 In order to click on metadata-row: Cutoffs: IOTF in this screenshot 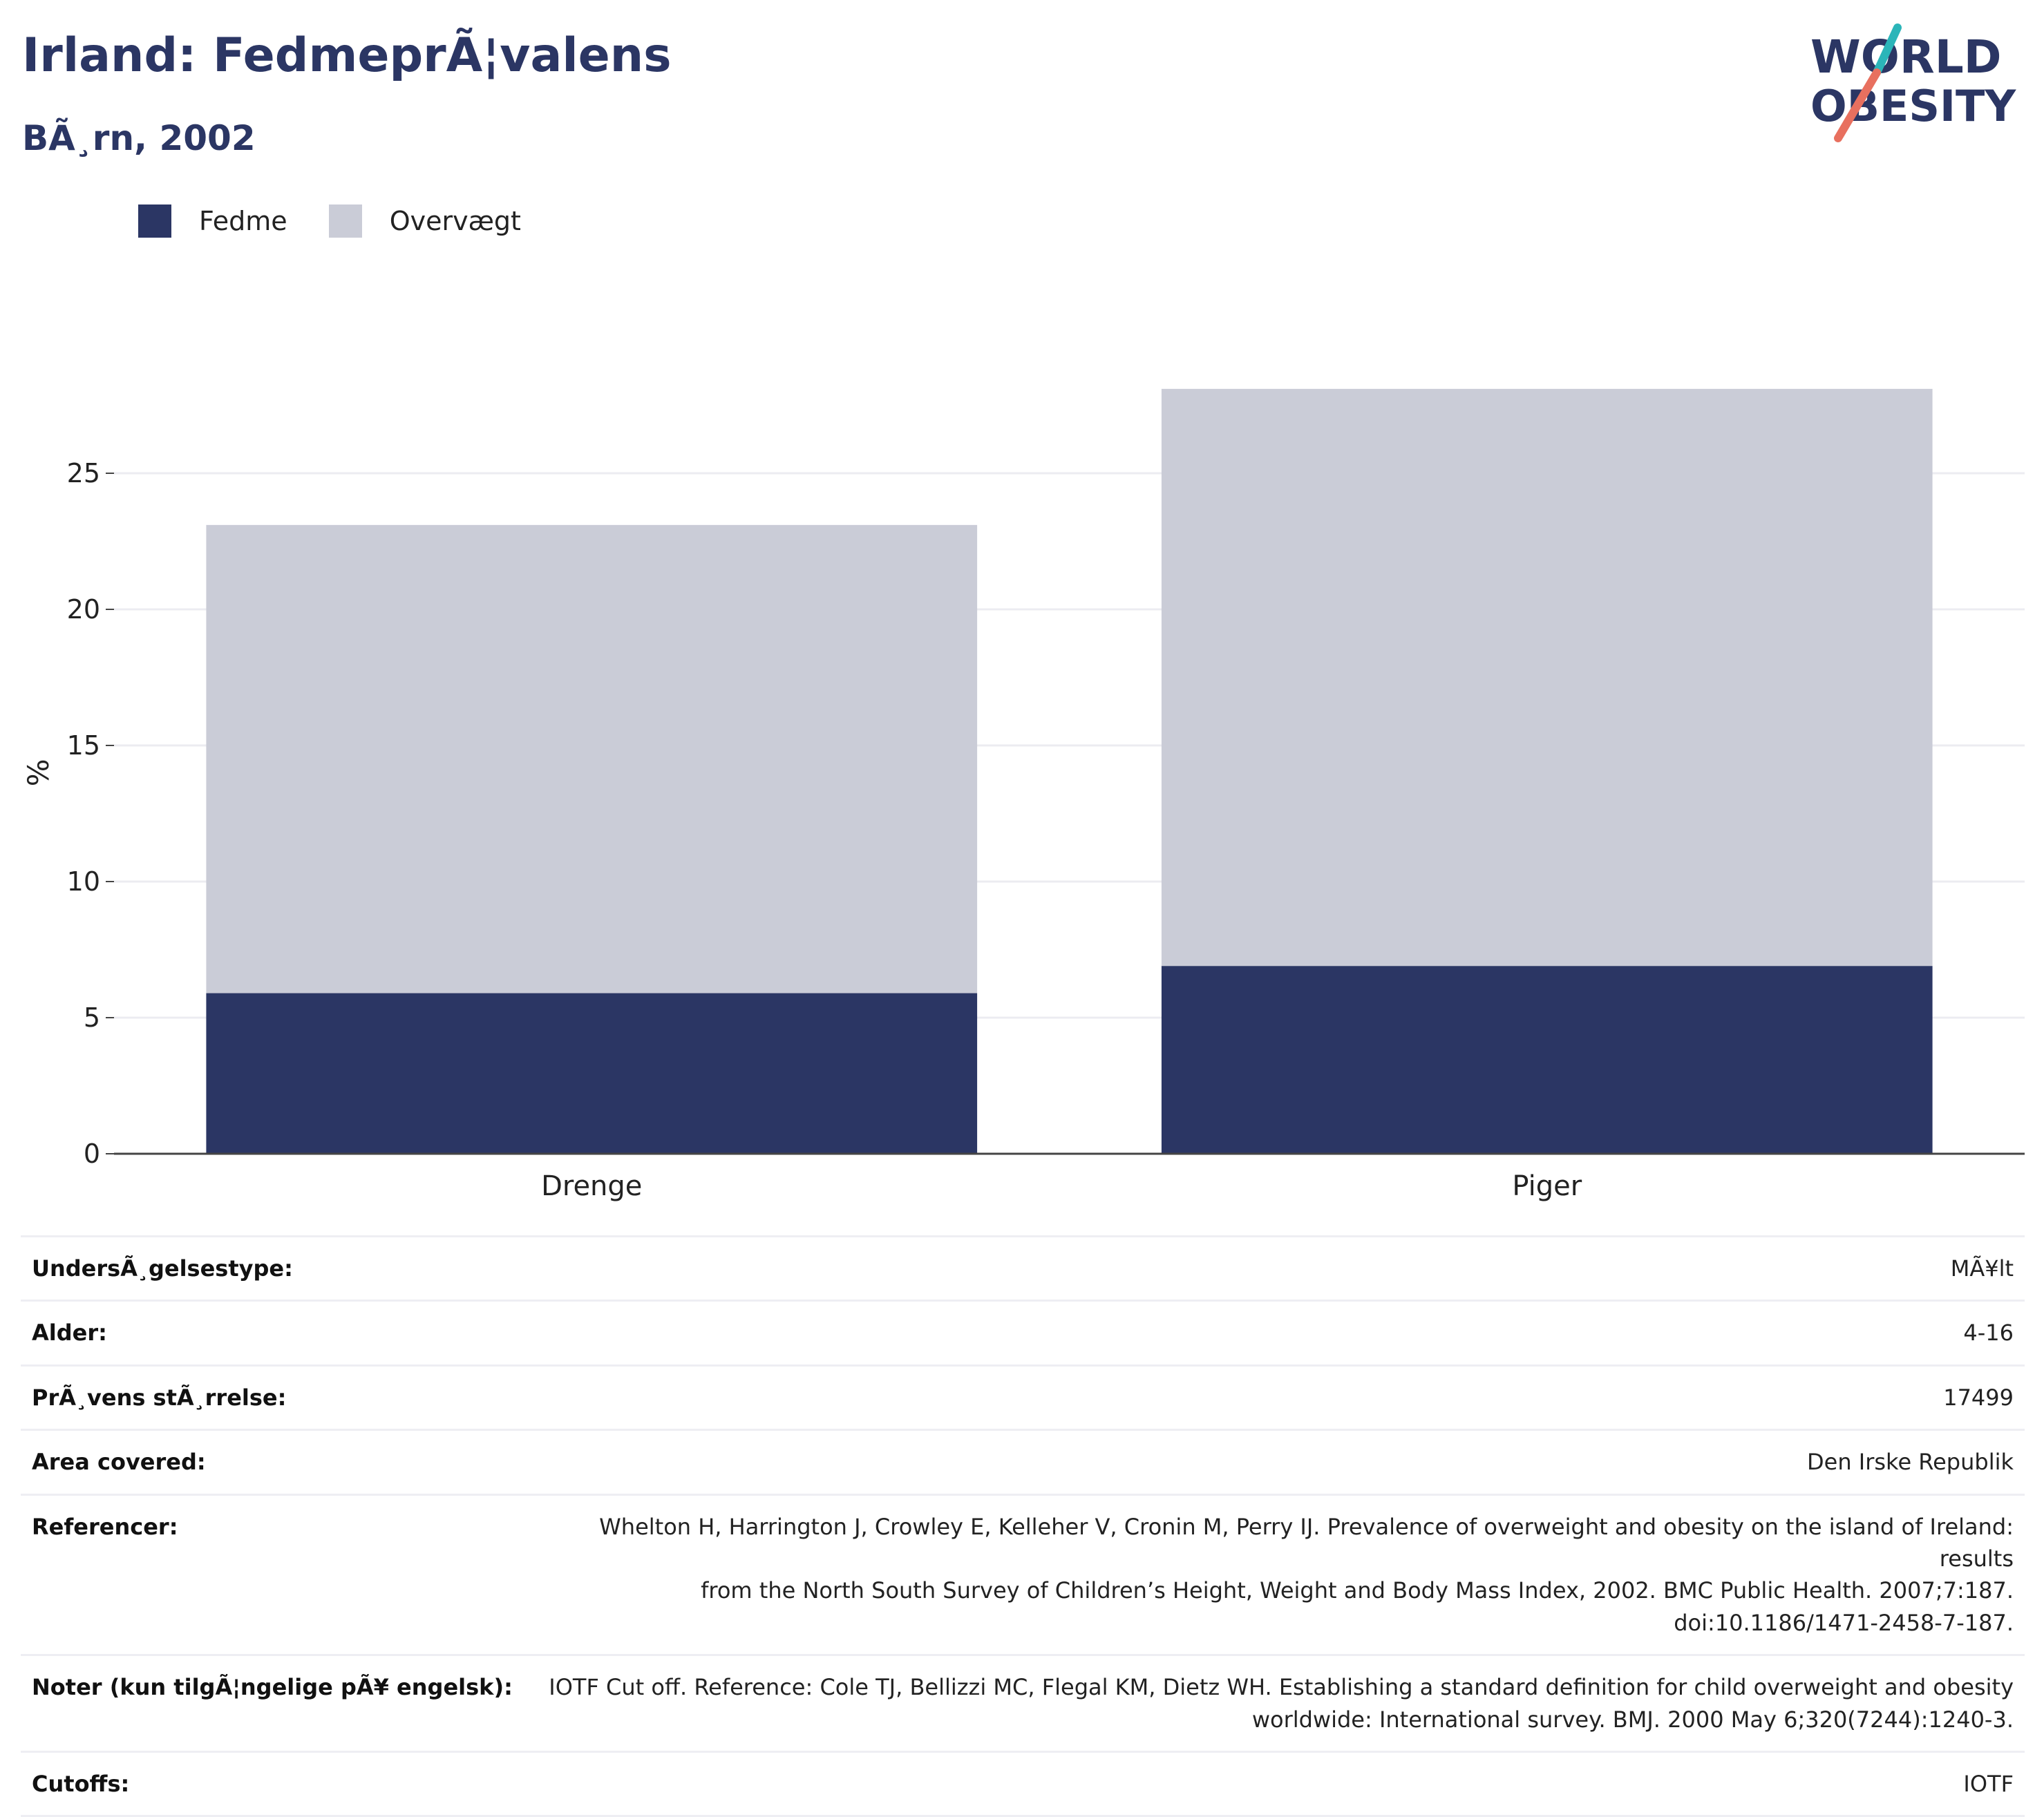, I will do `click(1023, 1784)`.